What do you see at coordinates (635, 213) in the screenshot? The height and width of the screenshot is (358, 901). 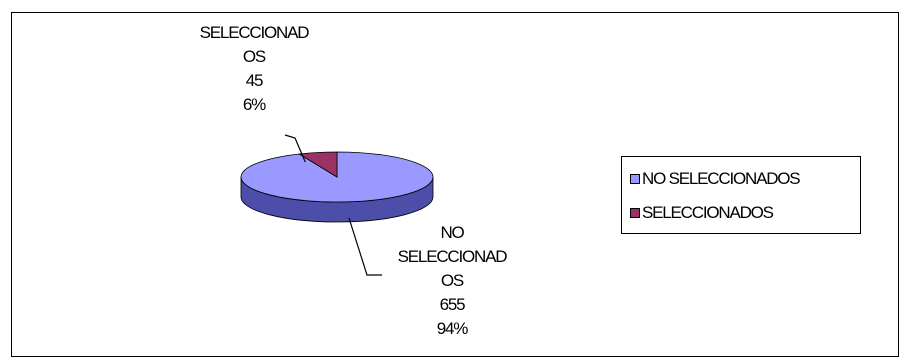 I see `legend-swatch-seleccionados` at bounding box center [635, 213].